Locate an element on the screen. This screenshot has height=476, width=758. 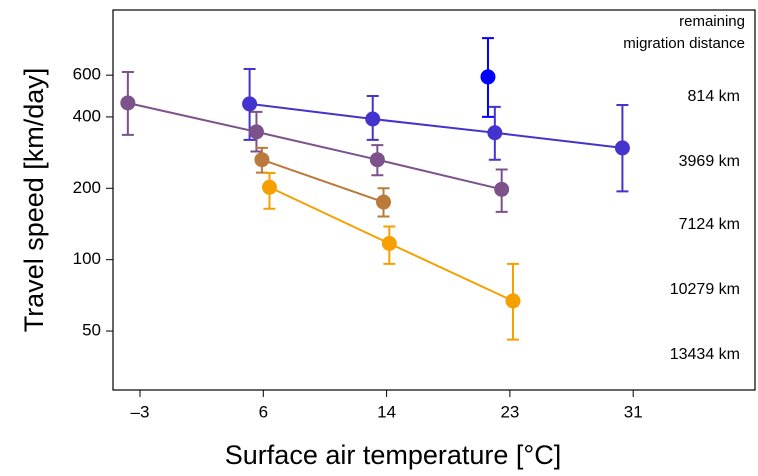
y-tick-label: 600 is located at coordinates (87, 74).